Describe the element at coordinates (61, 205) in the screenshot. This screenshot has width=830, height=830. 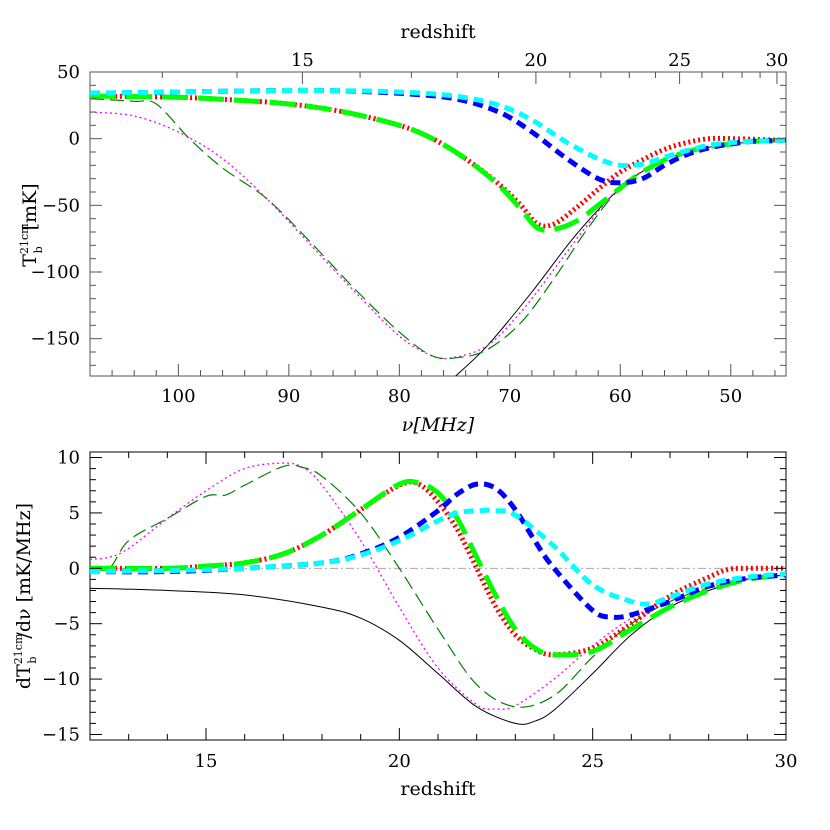
I see `top-y-tick-label: −50` at that location.